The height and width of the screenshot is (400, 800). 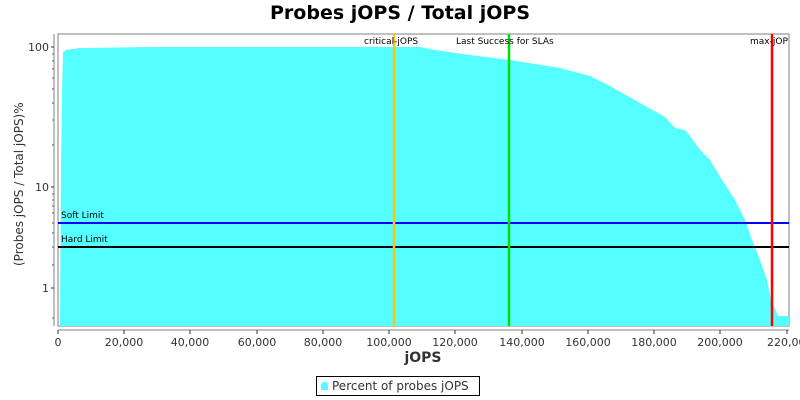 I want to click on legend: Percent of probes jOPS, so click(x=398, y=386).